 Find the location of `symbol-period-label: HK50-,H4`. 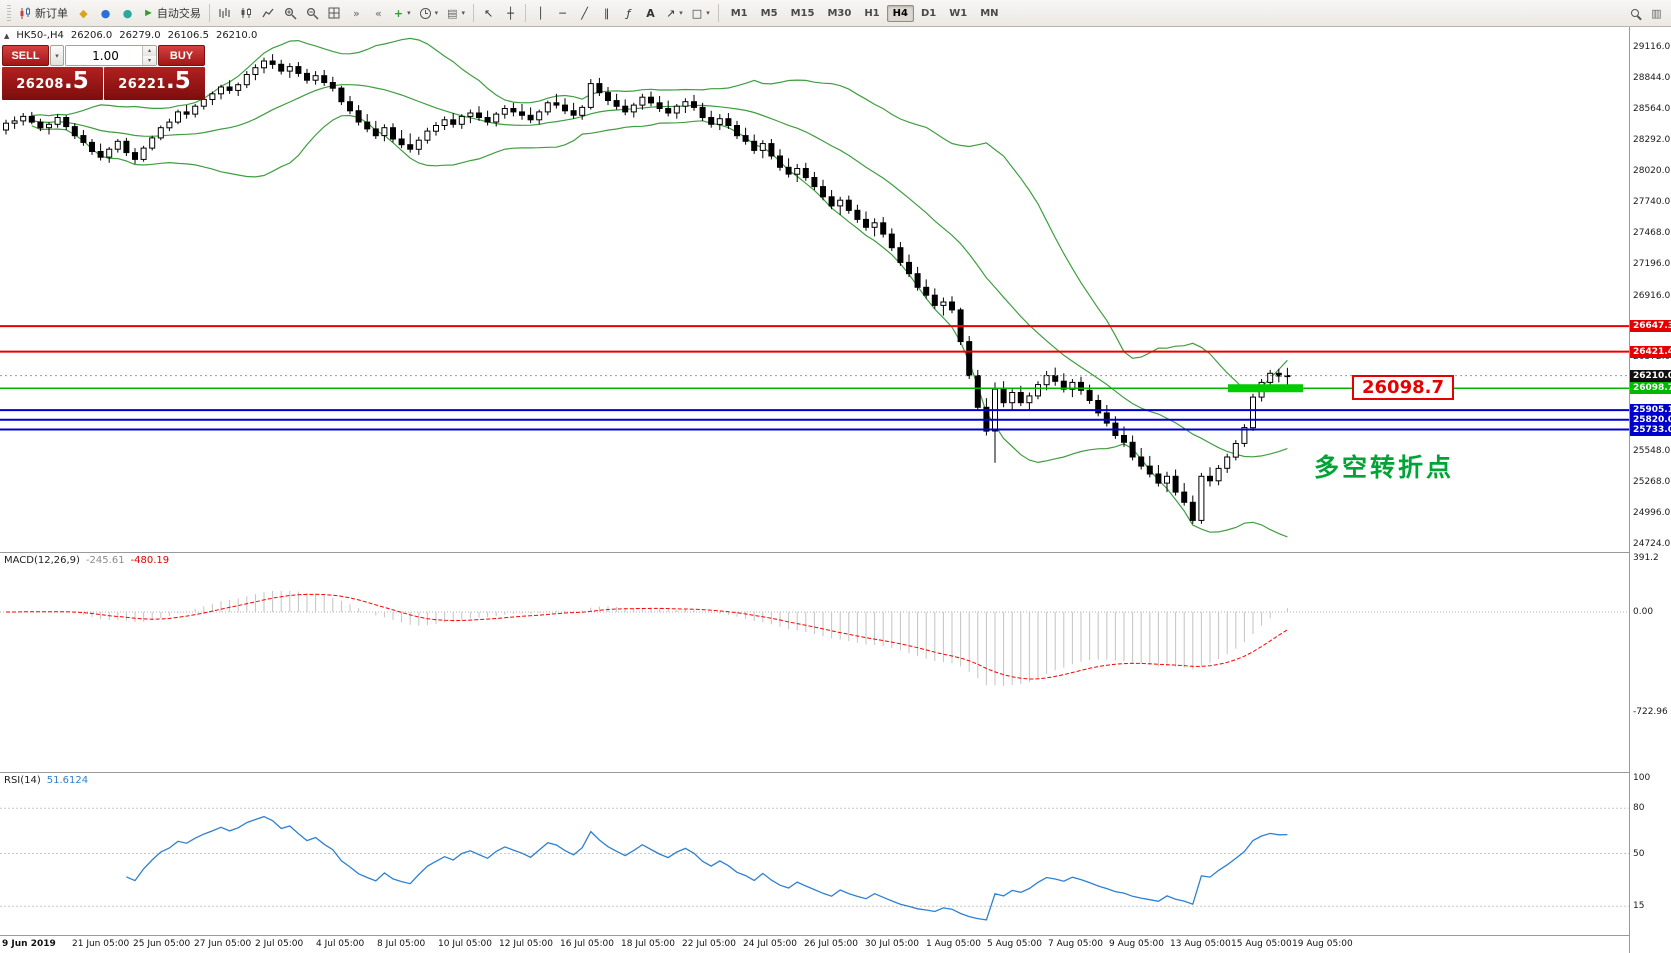

symbol-period-label: HK50-,H4 is located at coordinates (40, 35).